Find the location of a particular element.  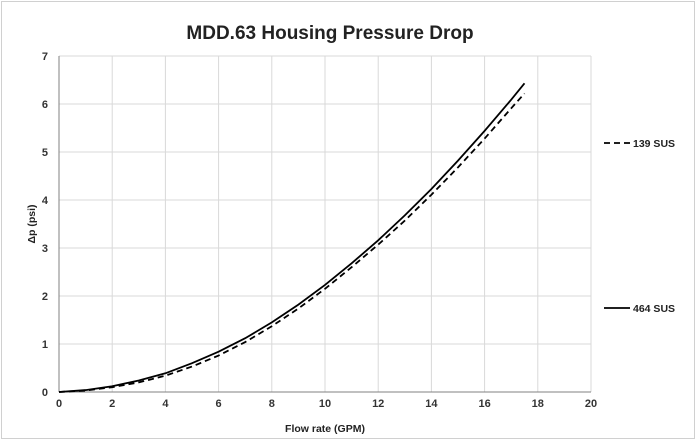

x-tick-label: 6 is located at coordinates (219, 404).